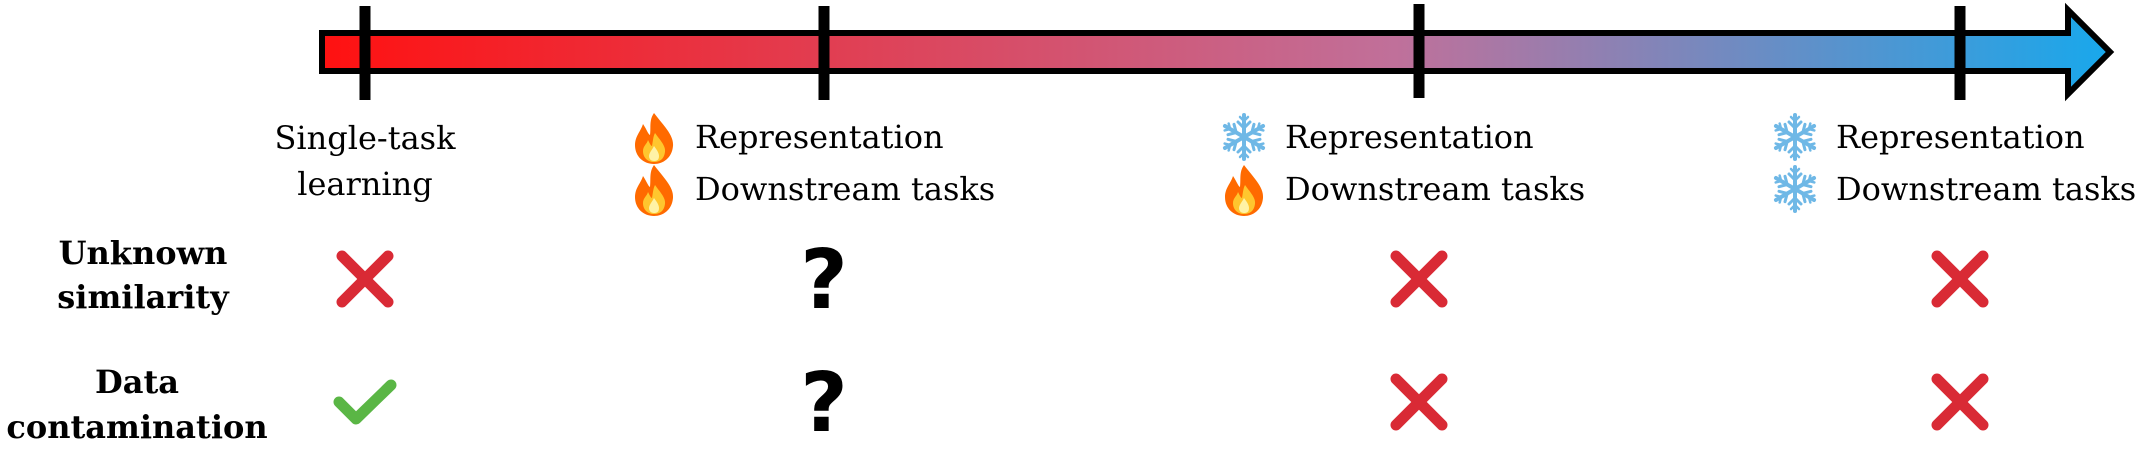 This screenshot has height=456, width=2138. I want to click on row-data-contamination: Data contamination, so click(136, 404).